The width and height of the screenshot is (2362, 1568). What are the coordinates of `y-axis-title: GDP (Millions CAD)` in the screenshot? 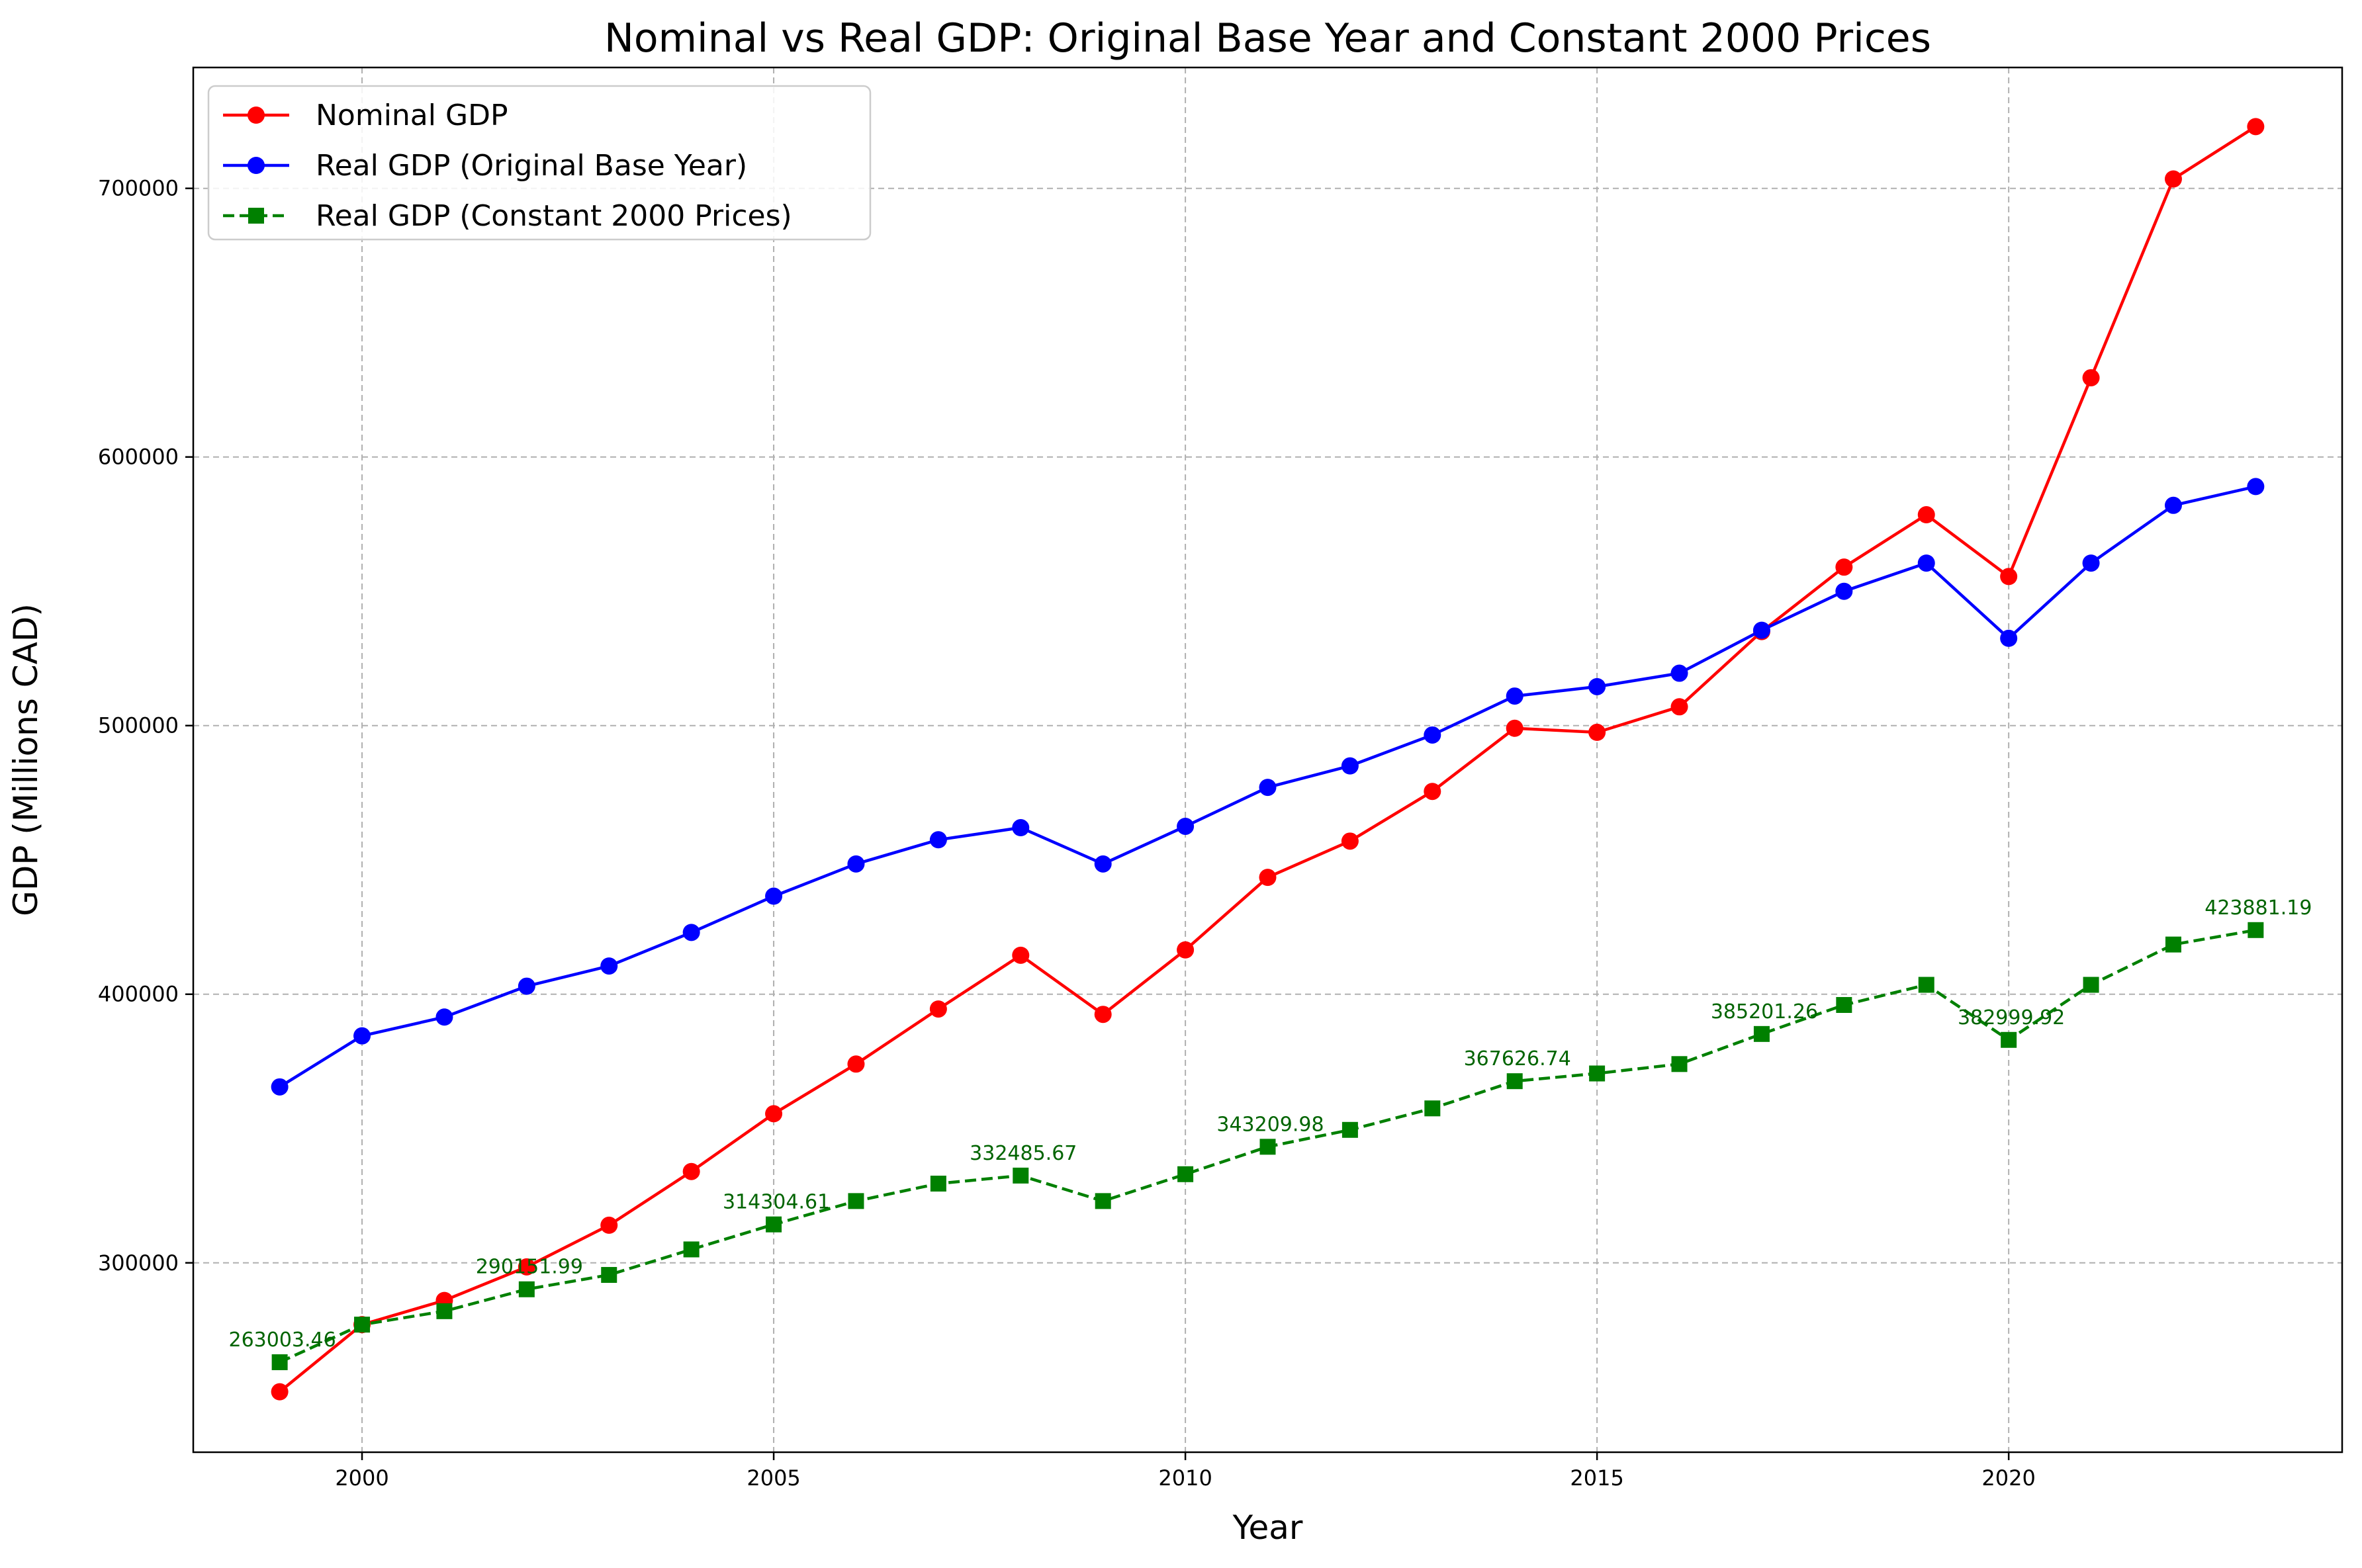 It's located at (26, 759).